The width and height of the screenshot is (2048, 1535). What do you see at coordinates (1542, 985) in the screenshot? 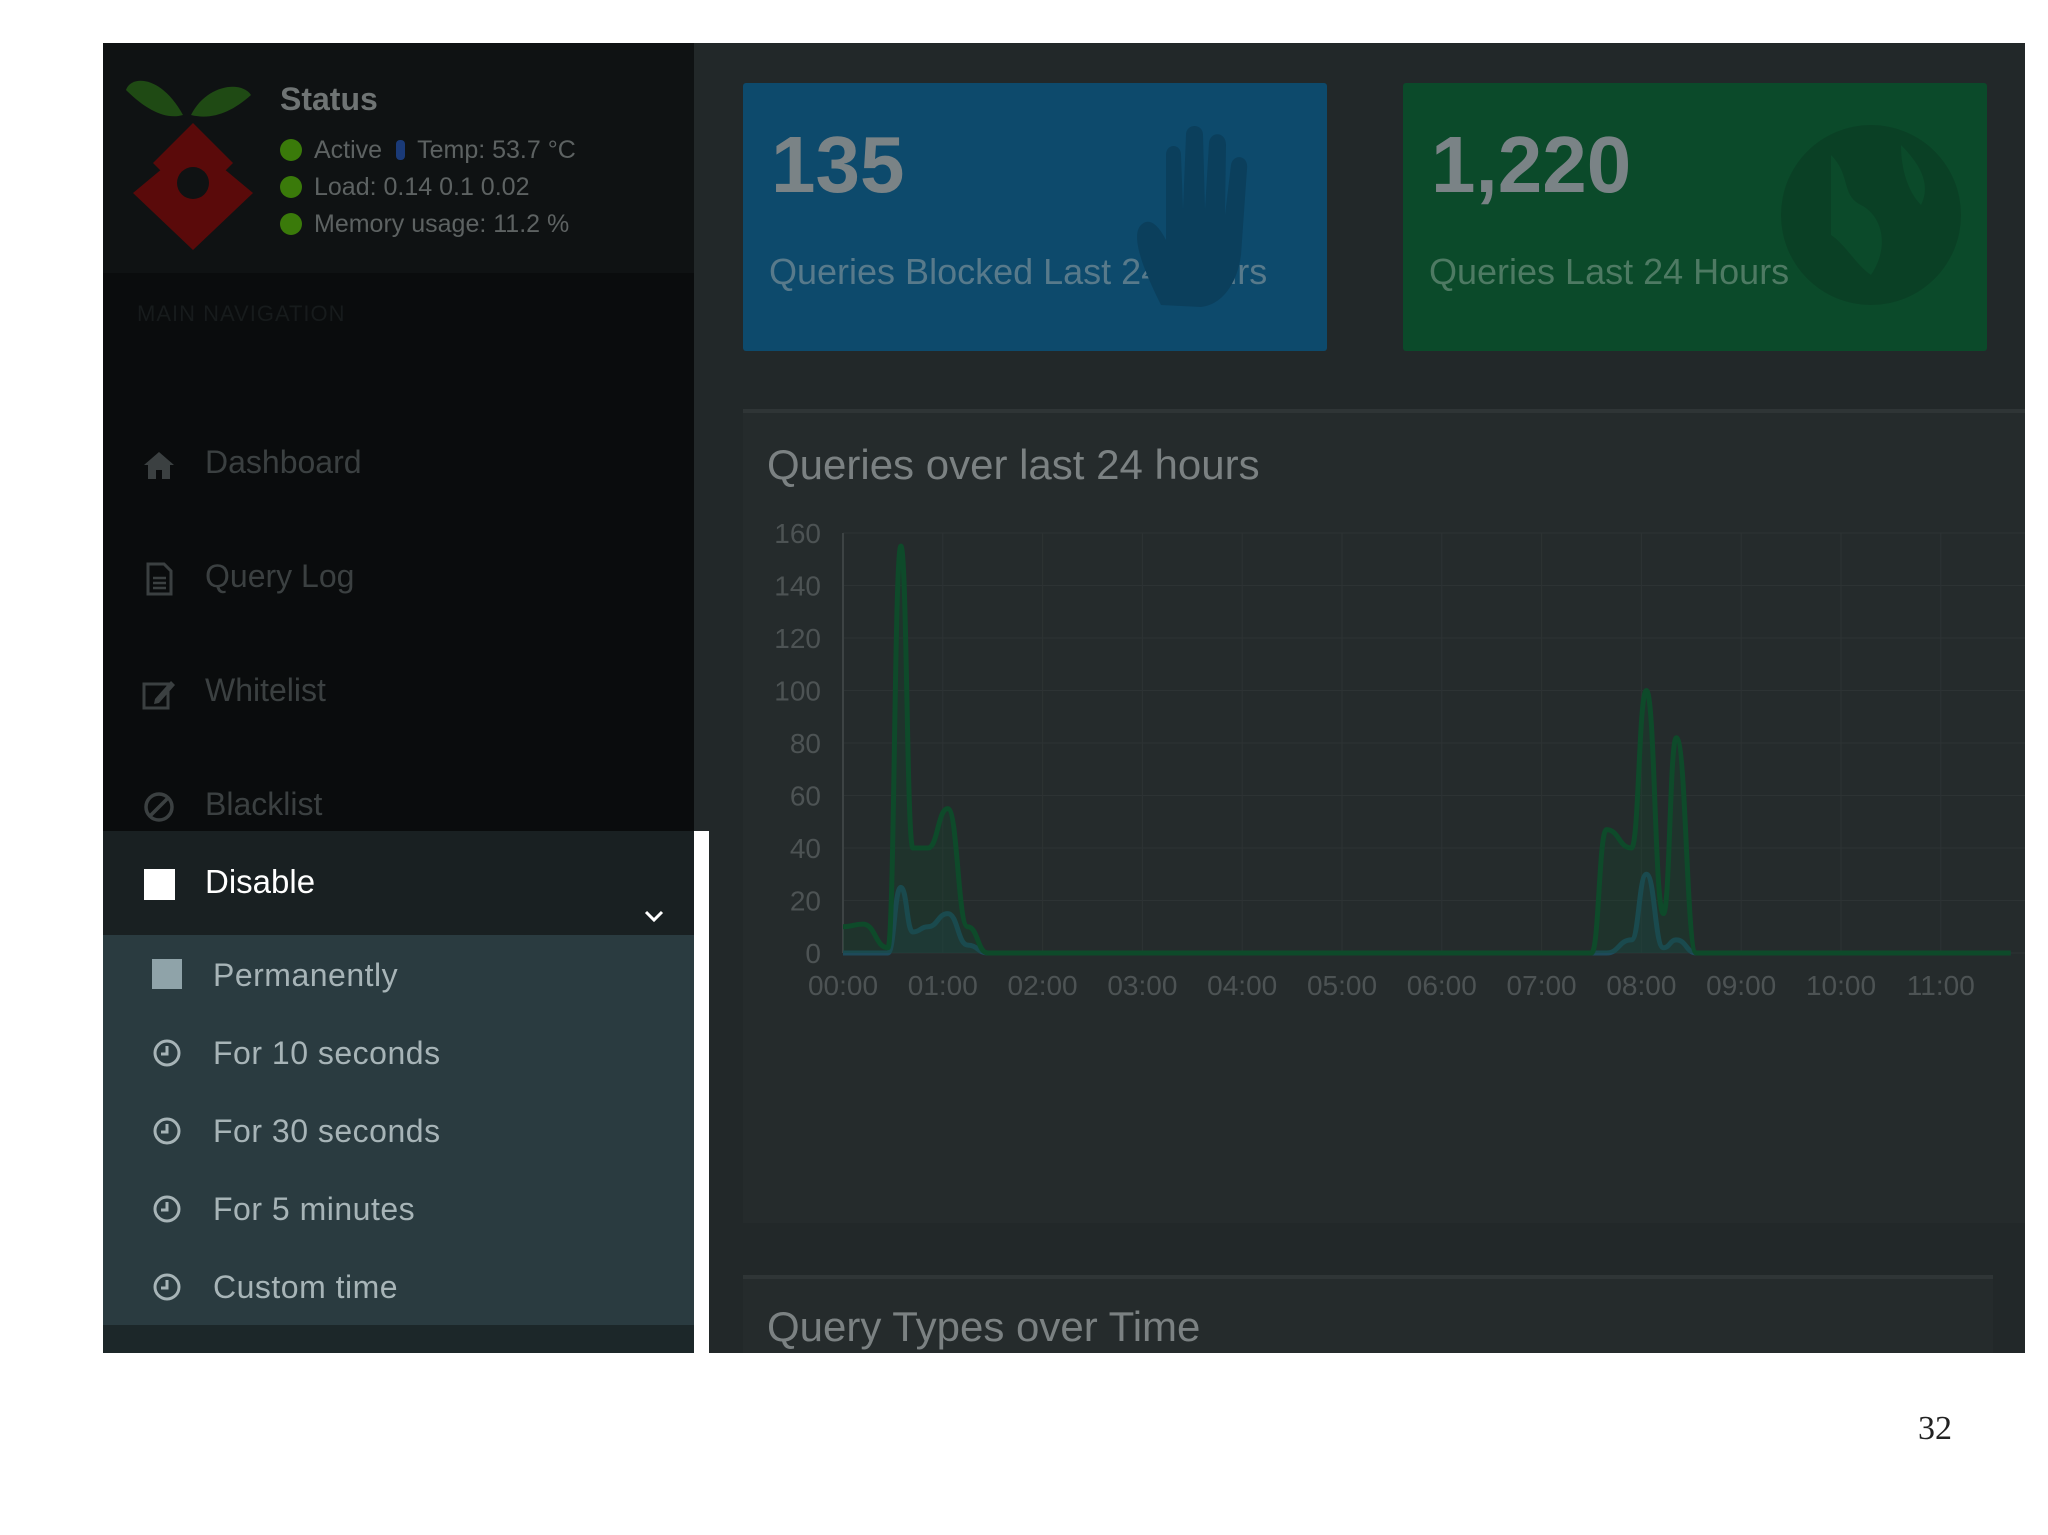
I see `x-tick-label: 07:00` at bounding box center [1542, 985].